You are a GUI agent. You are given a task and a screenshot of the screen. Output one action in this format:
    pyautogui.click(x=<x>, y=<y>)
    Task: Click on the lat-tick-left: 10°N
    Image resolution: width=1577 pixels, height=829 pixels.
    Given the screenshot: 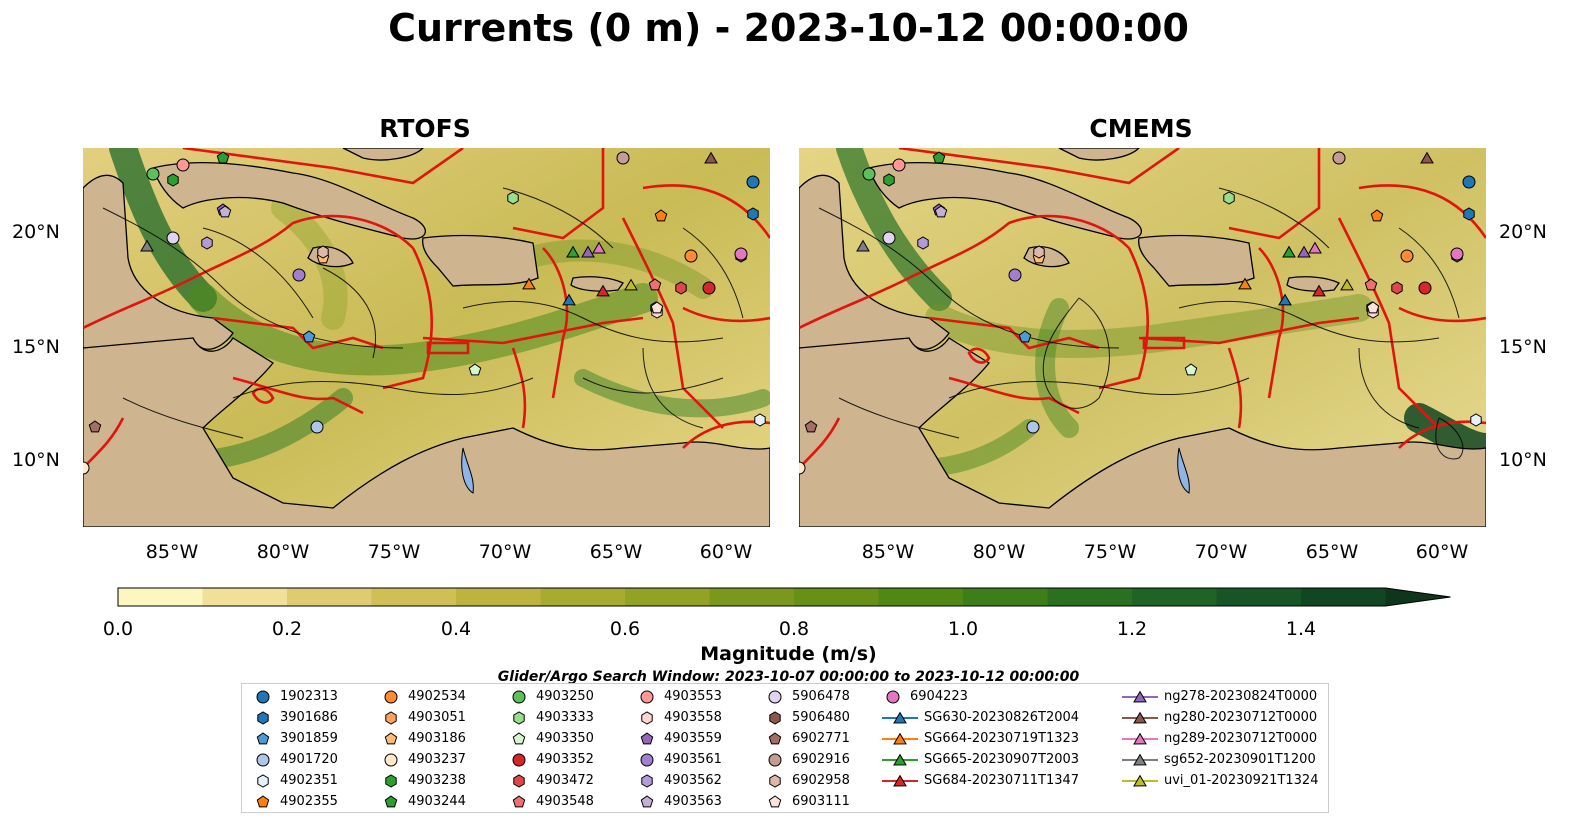 What is the action you would take?
    pyautogui.click(x=36, y=460)
    